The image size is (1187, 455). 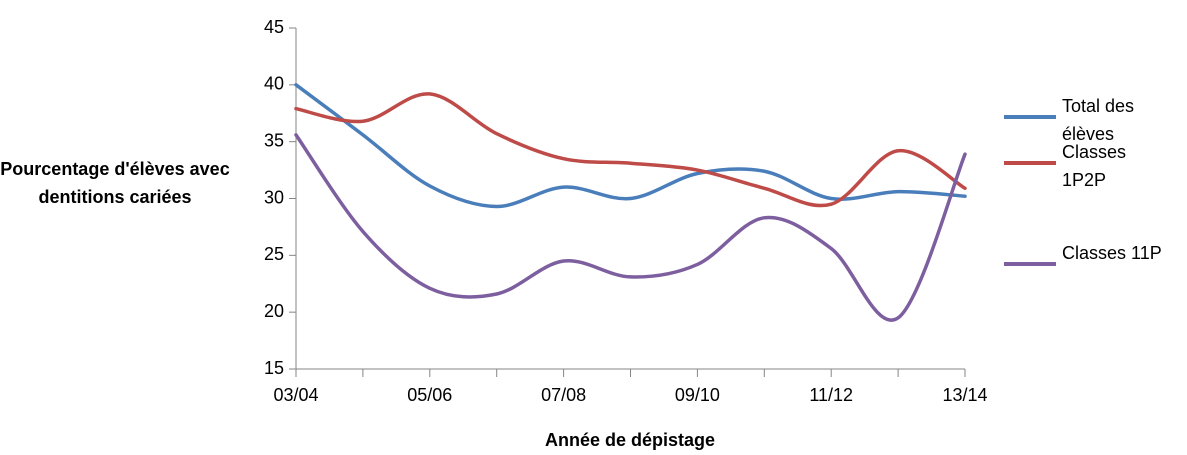 I want to click on legend-label: Total des élèves, so click(x=1098, y=120).